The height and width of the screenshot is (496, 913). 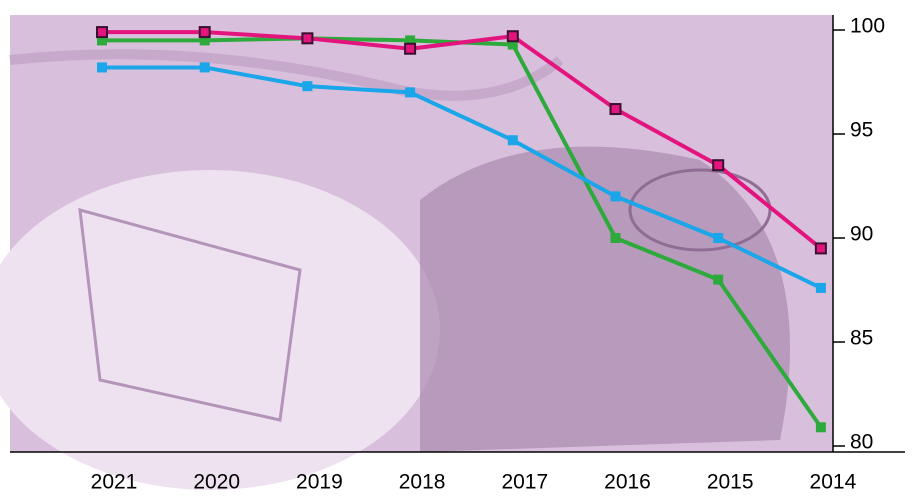 What do you see at coordinates (867, 26) in the screenshot?
I see `y-tick-label: 100` at bounding box center [867, 26].